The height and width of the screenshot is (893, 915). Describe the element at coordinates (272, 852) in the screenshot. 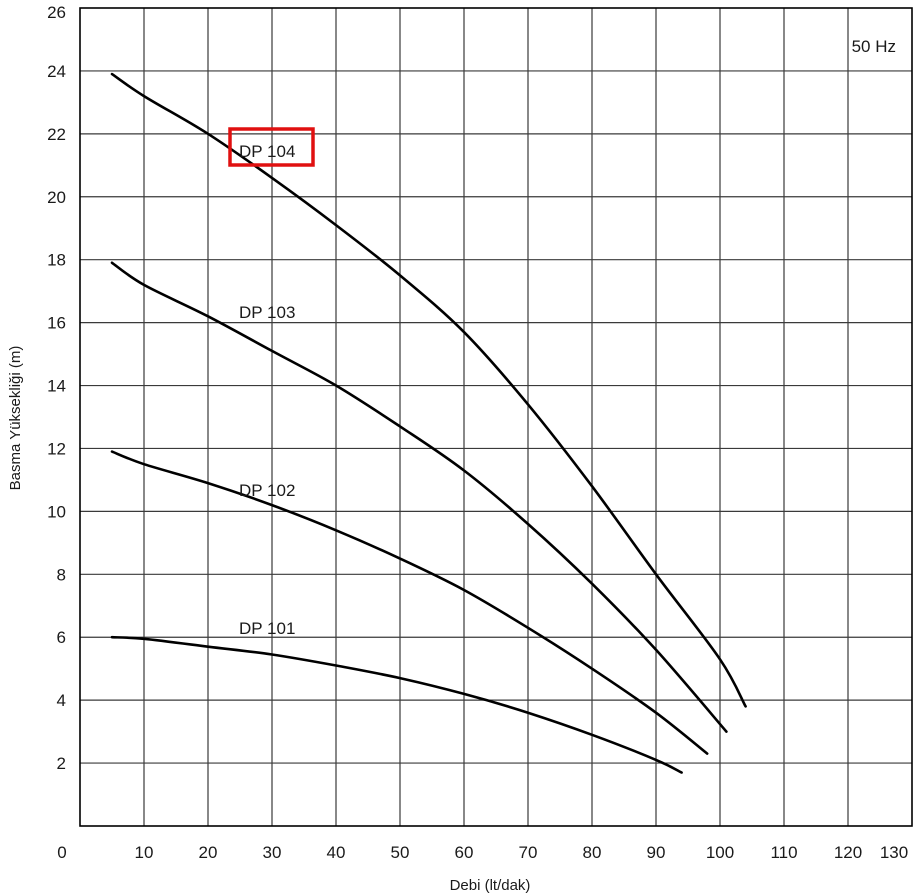

I see `x-tick-label: 30` at that location.